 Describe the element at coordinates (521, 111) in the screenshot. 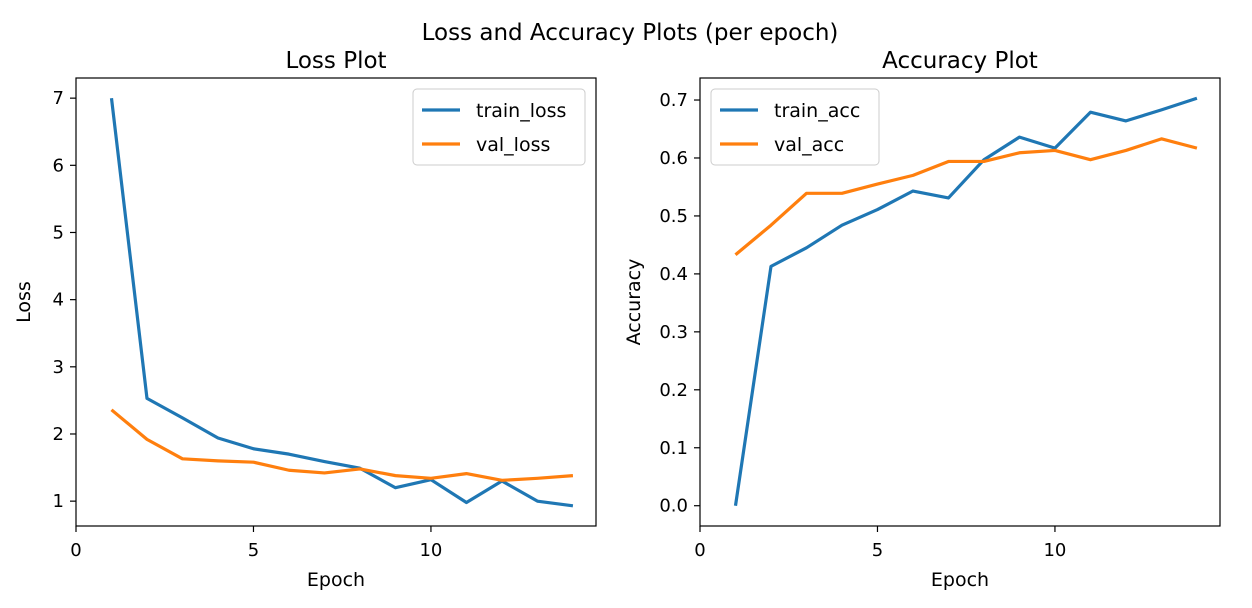

I see `loss-legend-label-train_loss: train_loss` at that location.